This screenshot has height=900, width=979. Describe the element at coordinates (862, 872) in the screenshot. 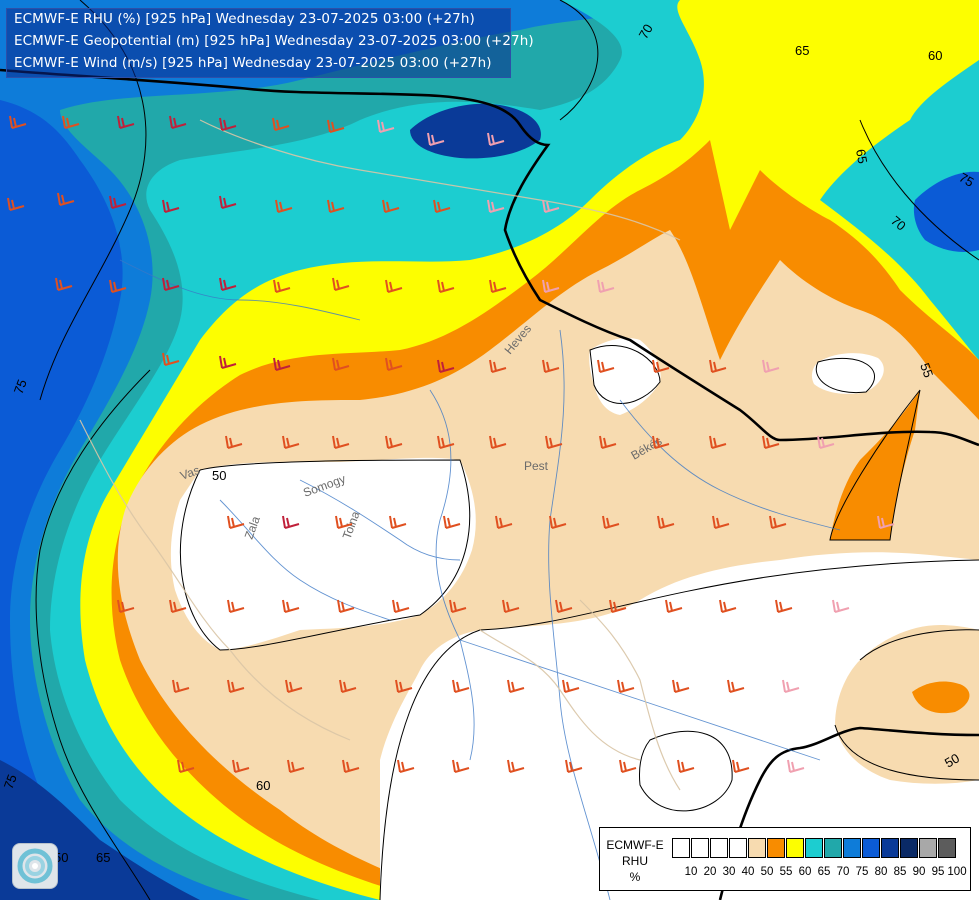

I see `legend-tick-label: 75` at that location.